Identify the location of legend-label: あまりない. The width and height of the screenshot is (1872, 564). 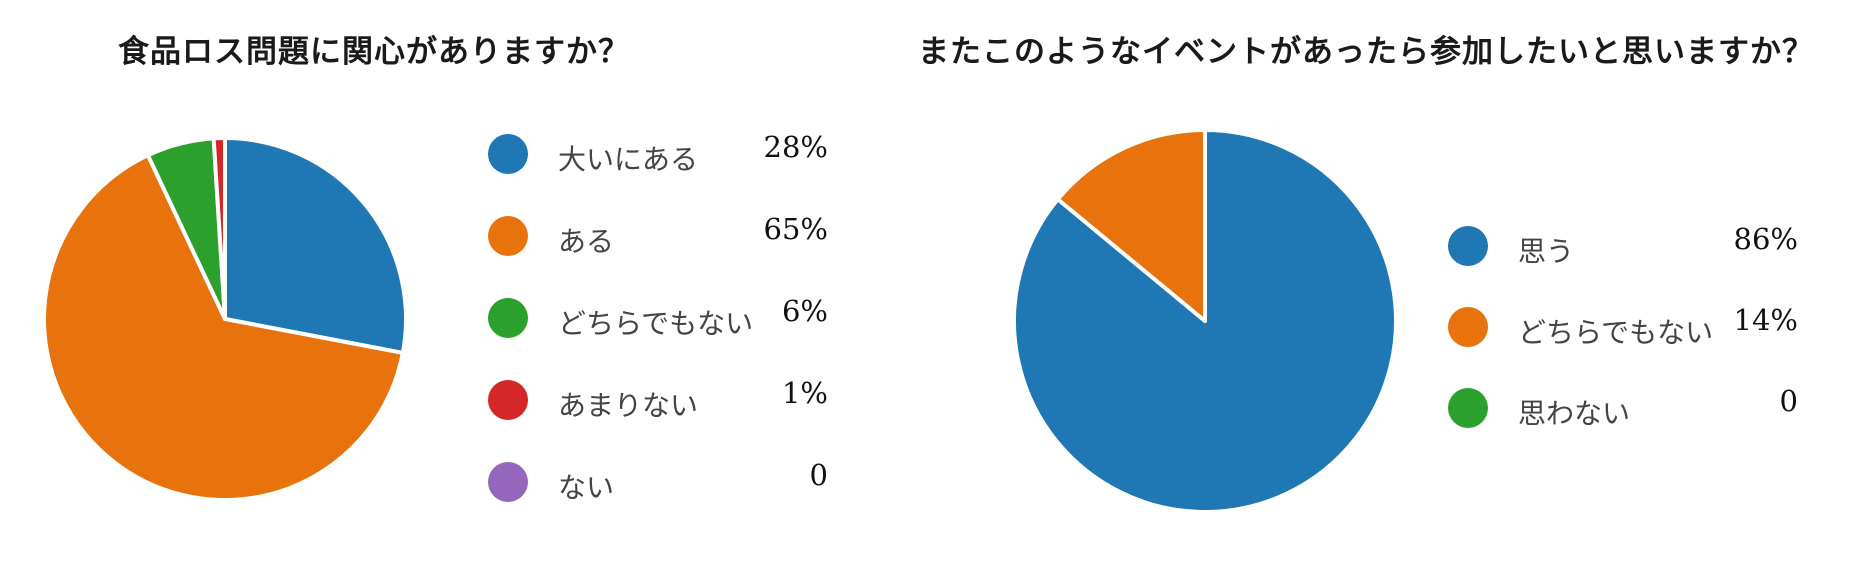
(628, 405).